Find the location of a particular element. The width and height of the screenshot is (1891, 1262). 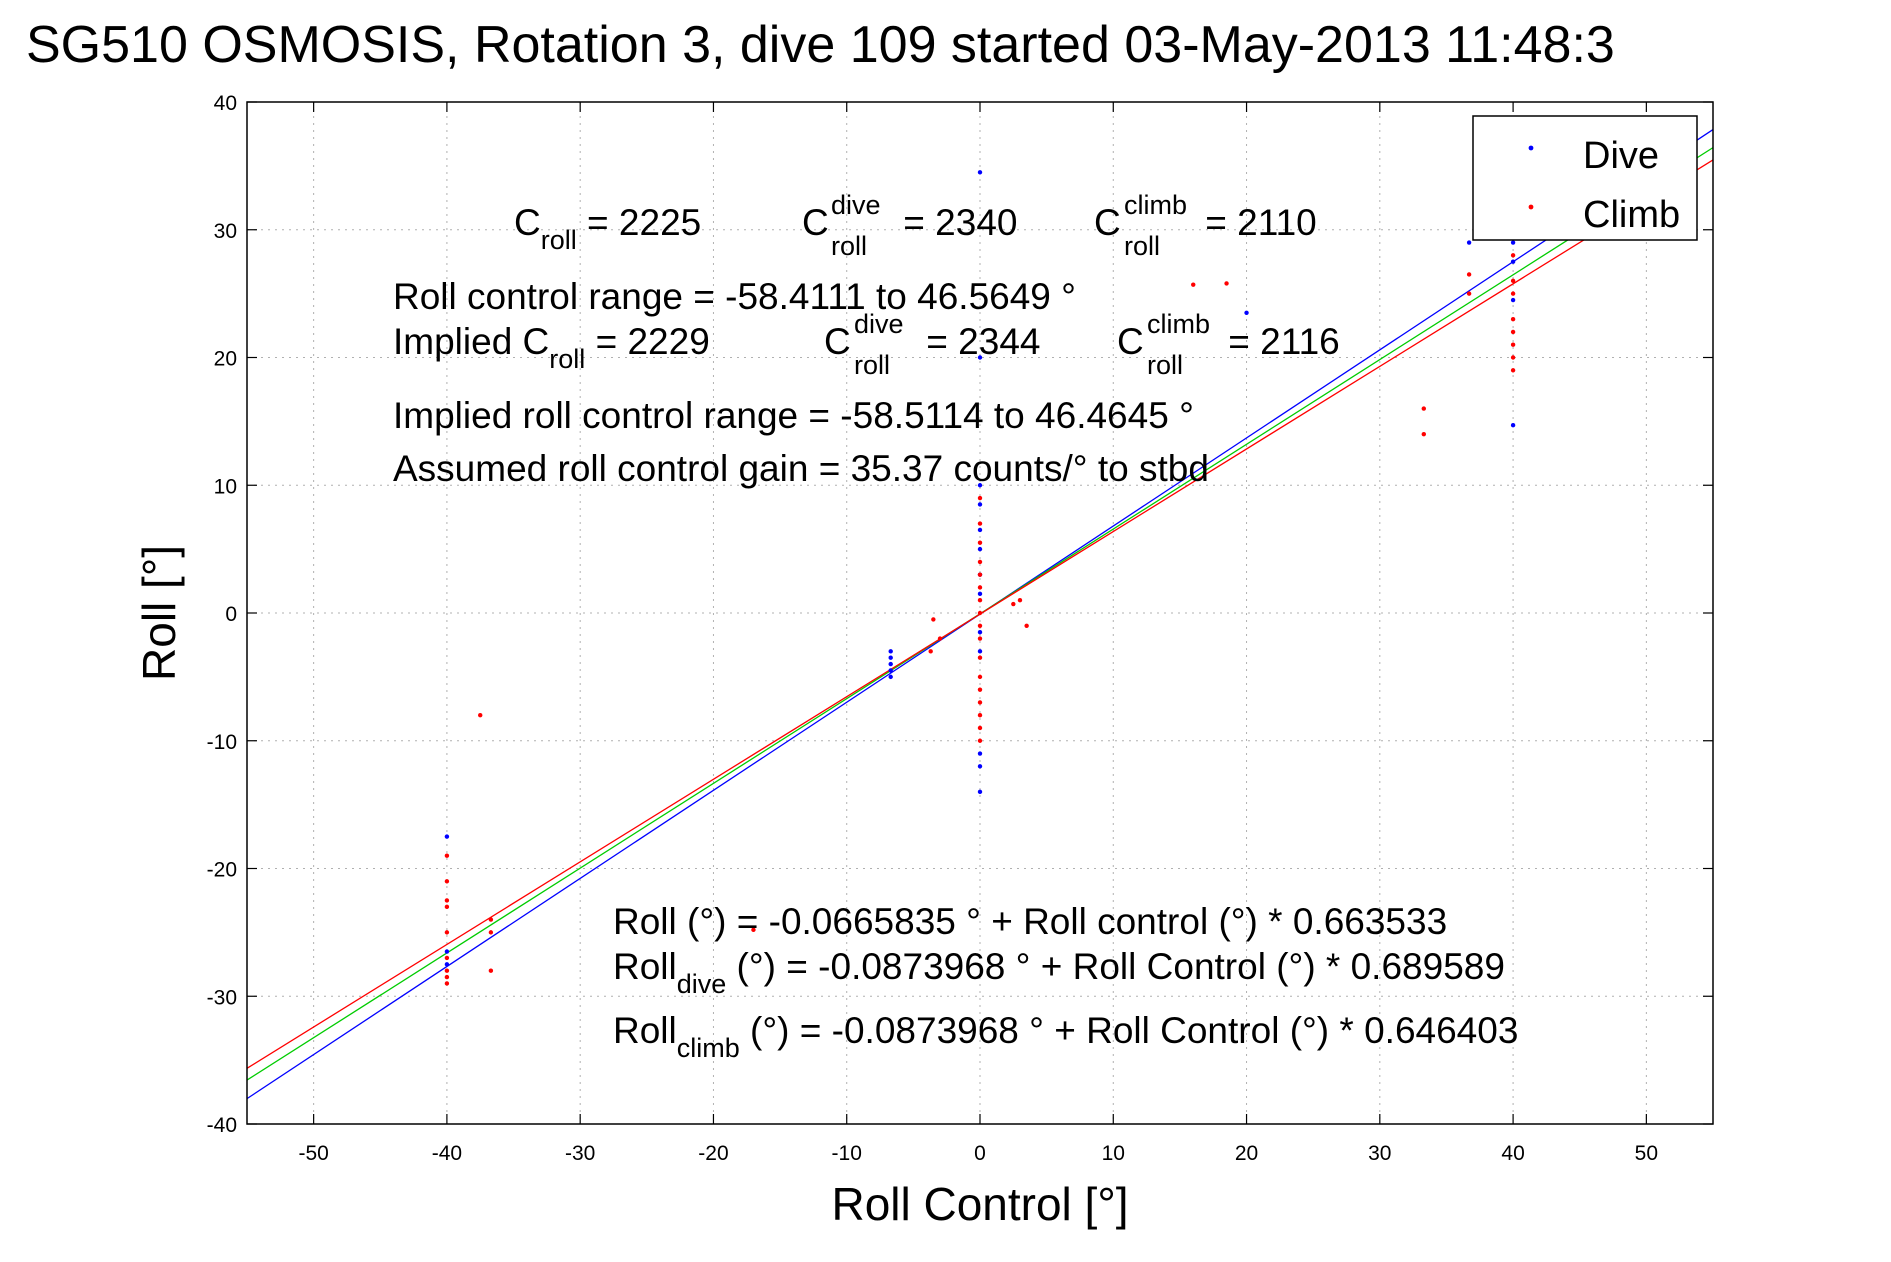

x-tick-label: 50 is located at coordinates (1646, 1153).